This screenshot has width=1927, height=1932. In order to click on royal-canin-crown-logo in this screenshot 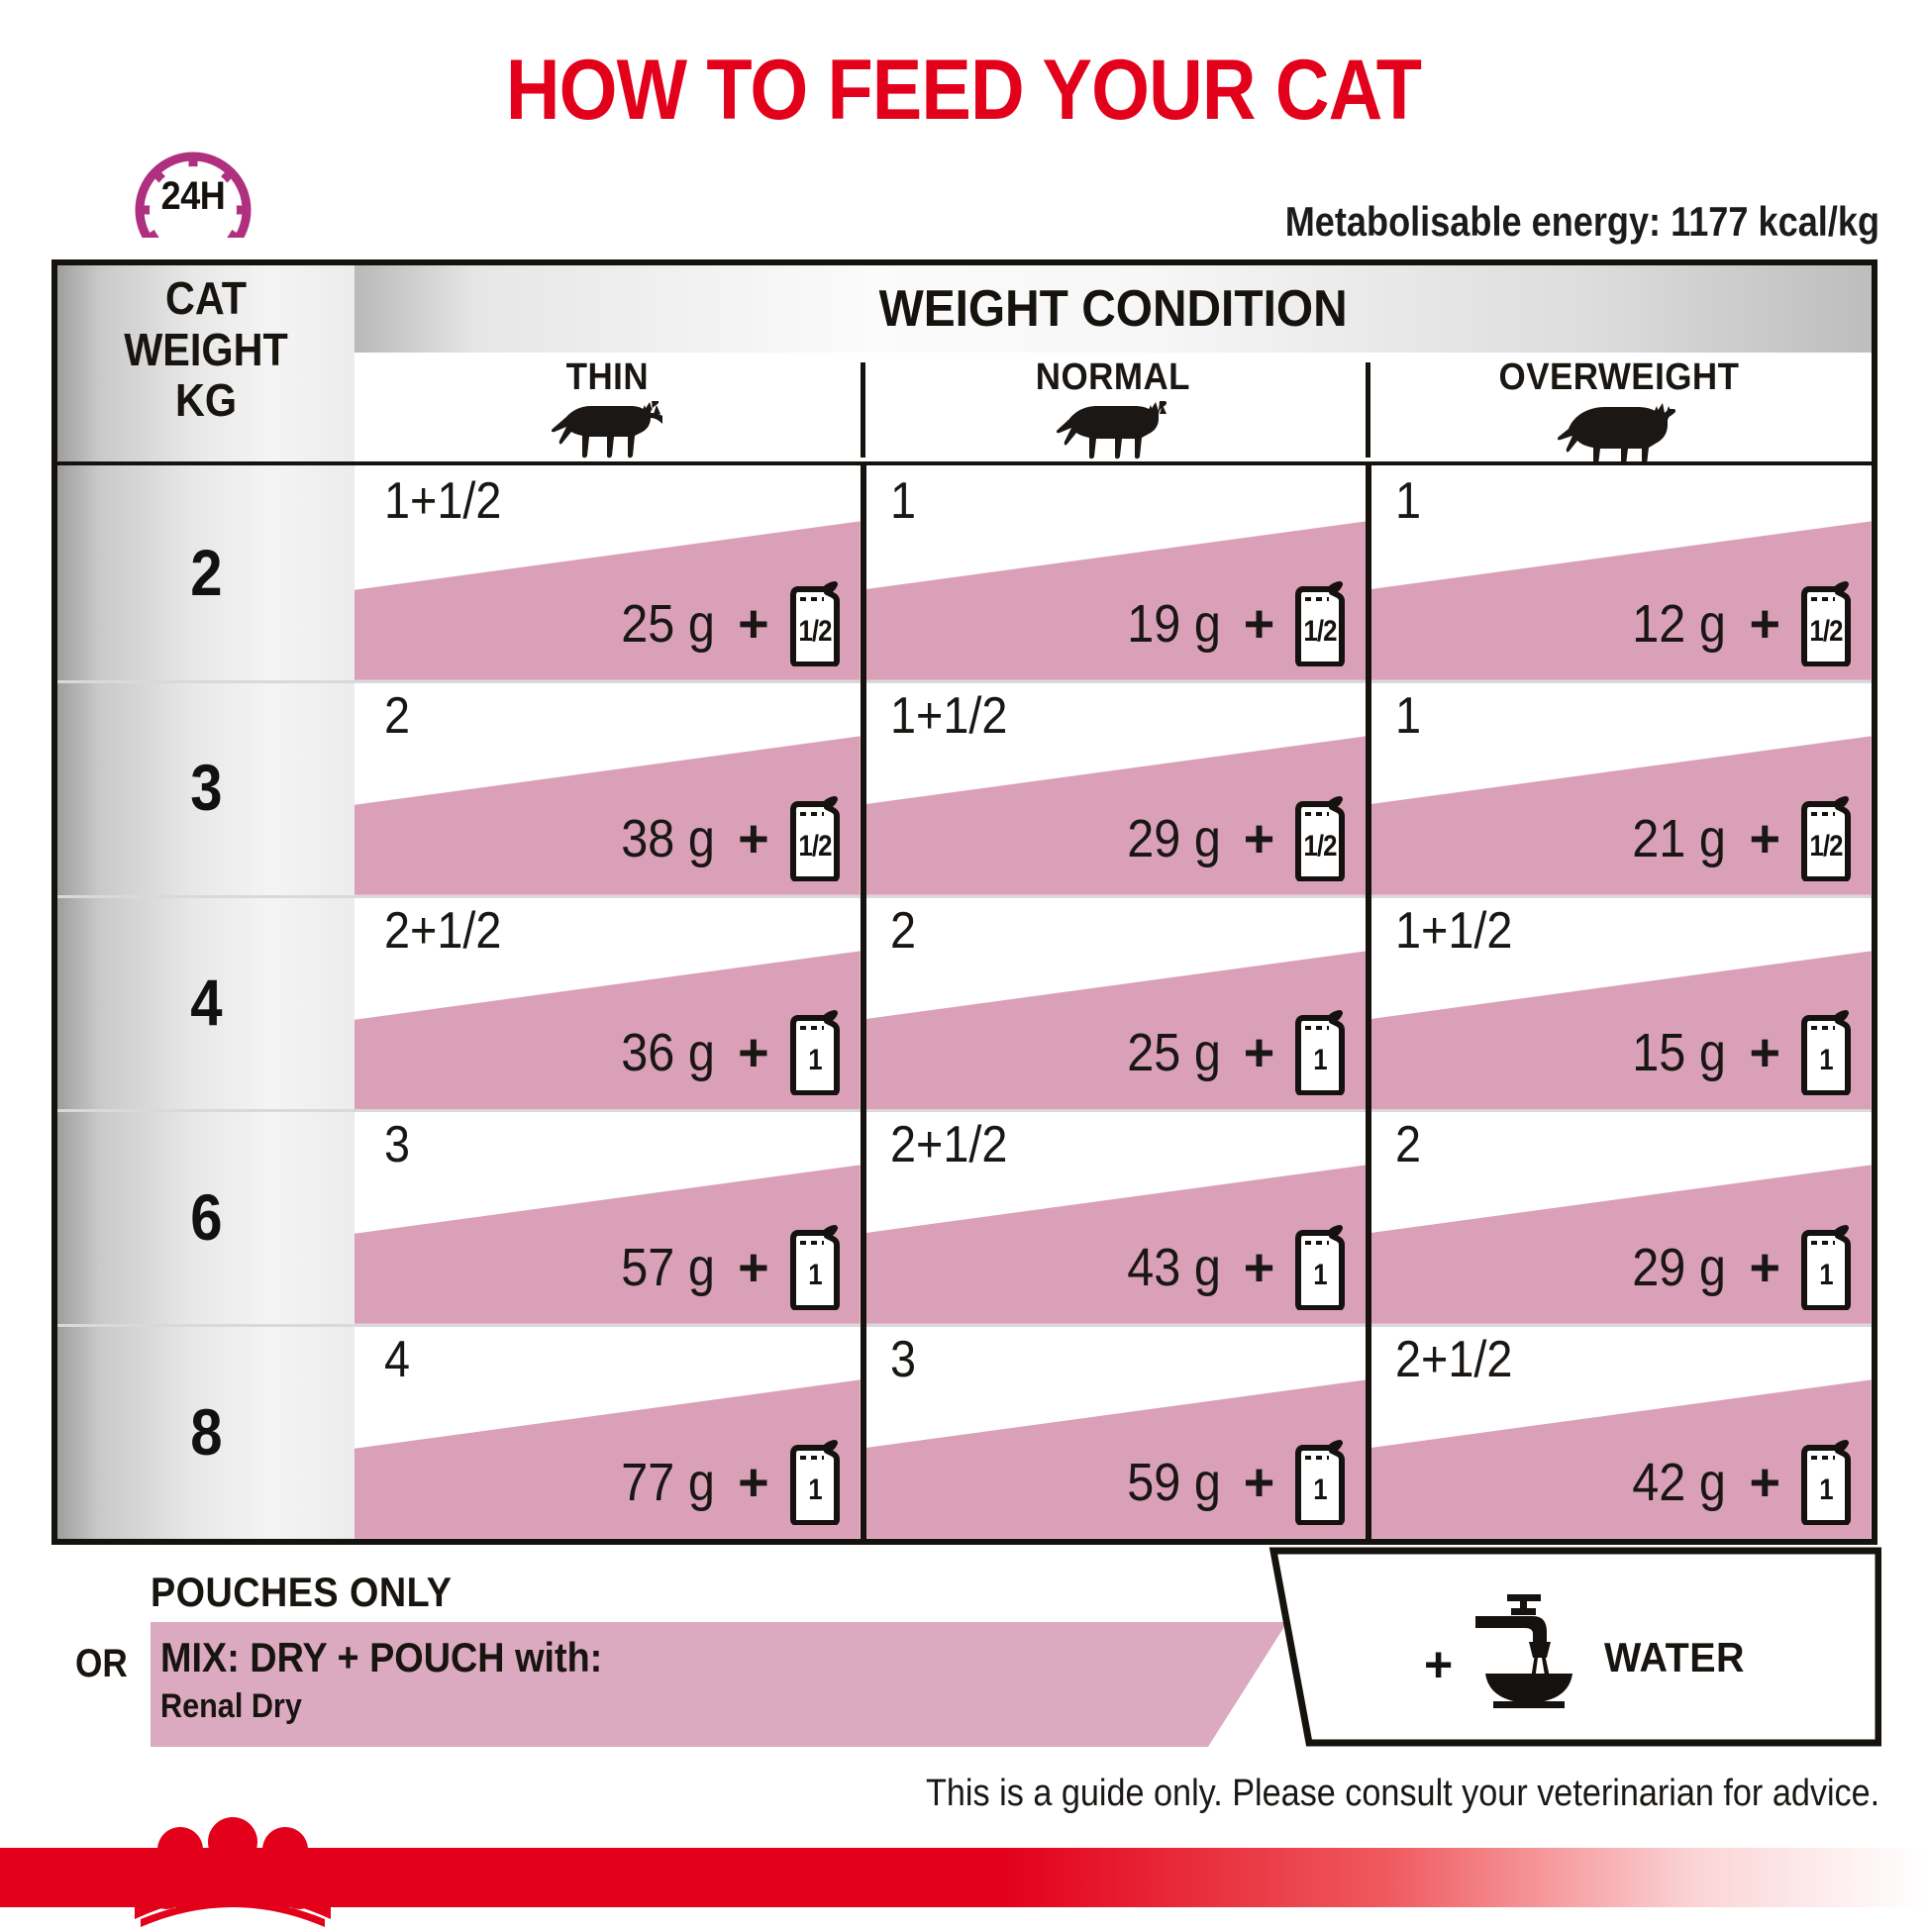, I will do `click(233, 1874)`.